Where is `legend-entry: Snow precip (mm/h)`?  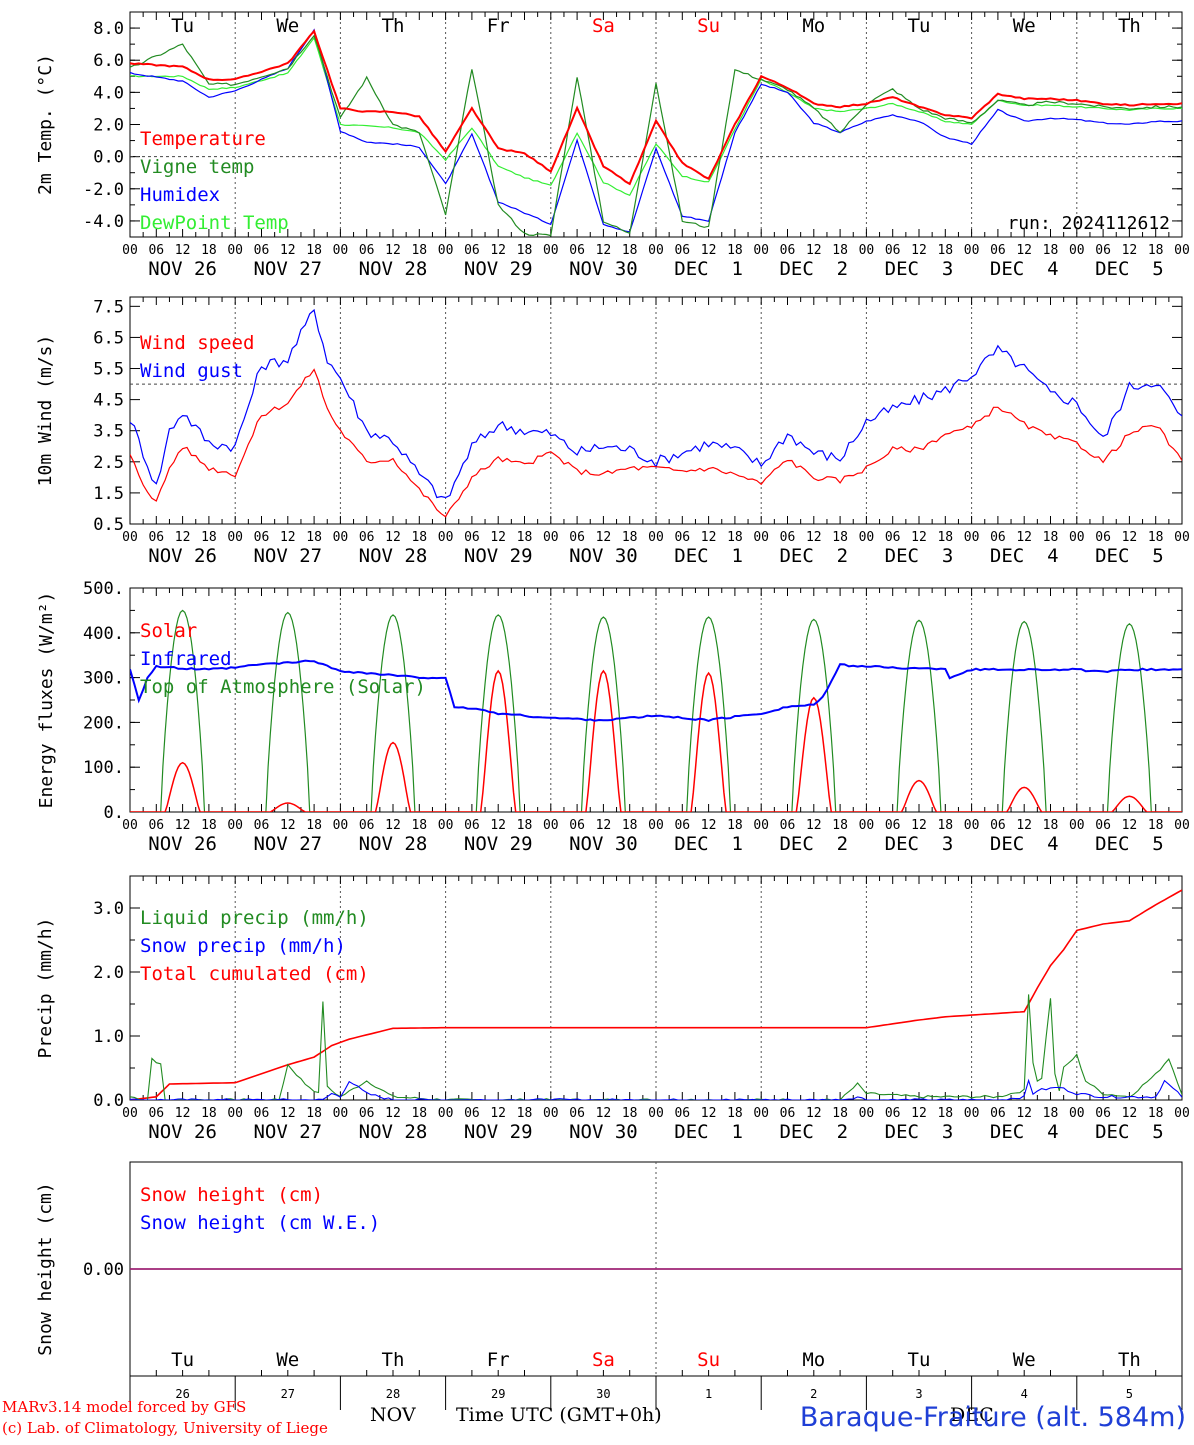
legend-entry: Snow precip (mm/h) is located at coordinates (243, 946).